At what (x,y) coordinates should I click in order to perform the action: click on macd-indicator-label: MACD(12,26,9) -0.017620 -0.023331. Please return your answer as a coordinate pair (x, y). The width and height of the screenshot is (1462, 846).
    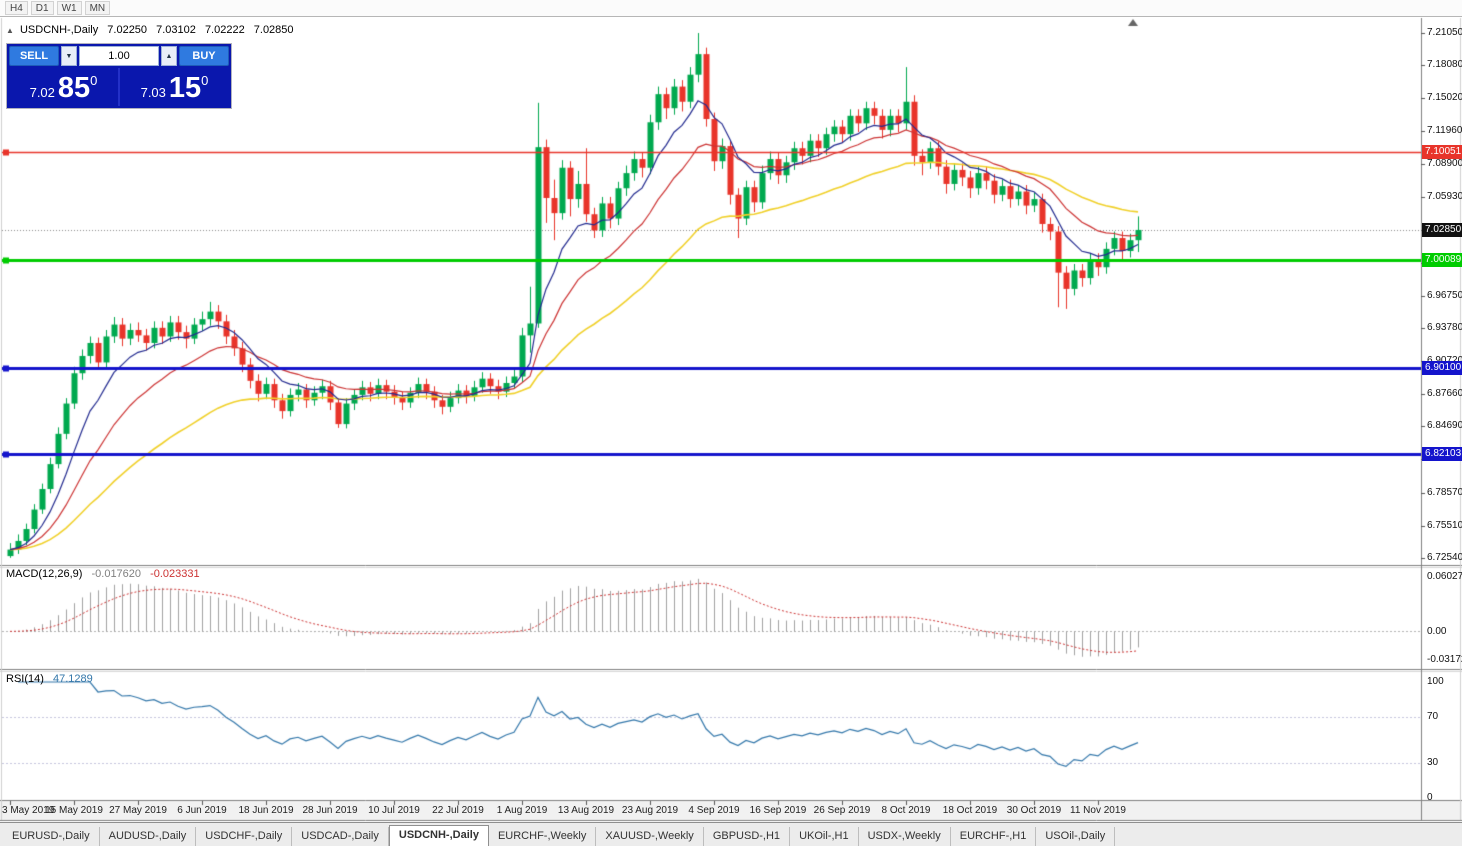
    Looking at the image, I should click on (103, 574).